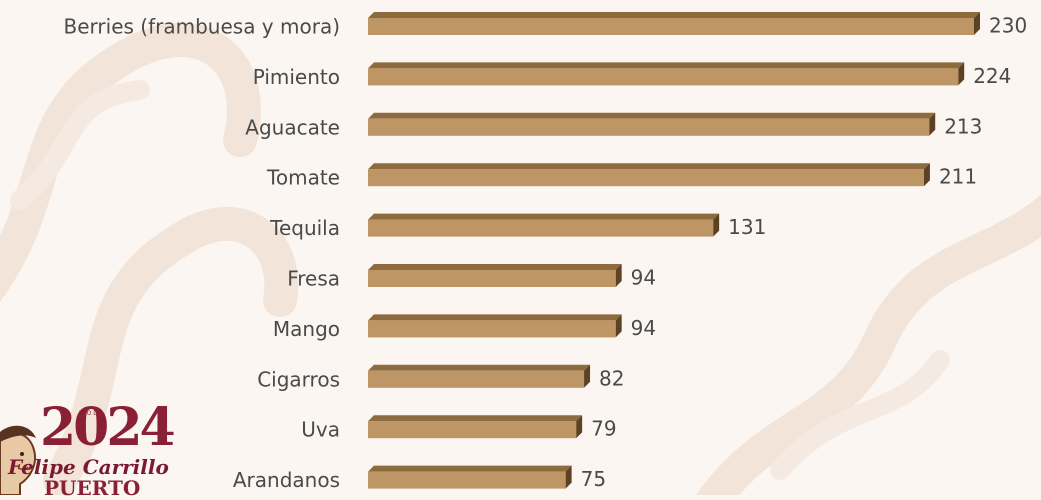 This screenshot has width=1041, height=500. Describe the element at coordinates (292, 127) in the screenshot. I see `category-label: Aguacate` at that location.